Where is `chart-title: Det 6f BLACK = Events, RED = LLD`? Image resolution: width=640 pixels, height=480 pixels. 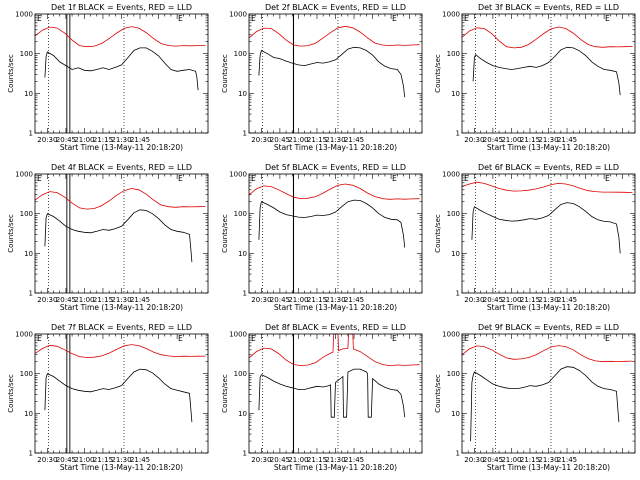 chart-title: Det 6f BLACK = Events, RED = LLD is located at coordinates (548, 167).